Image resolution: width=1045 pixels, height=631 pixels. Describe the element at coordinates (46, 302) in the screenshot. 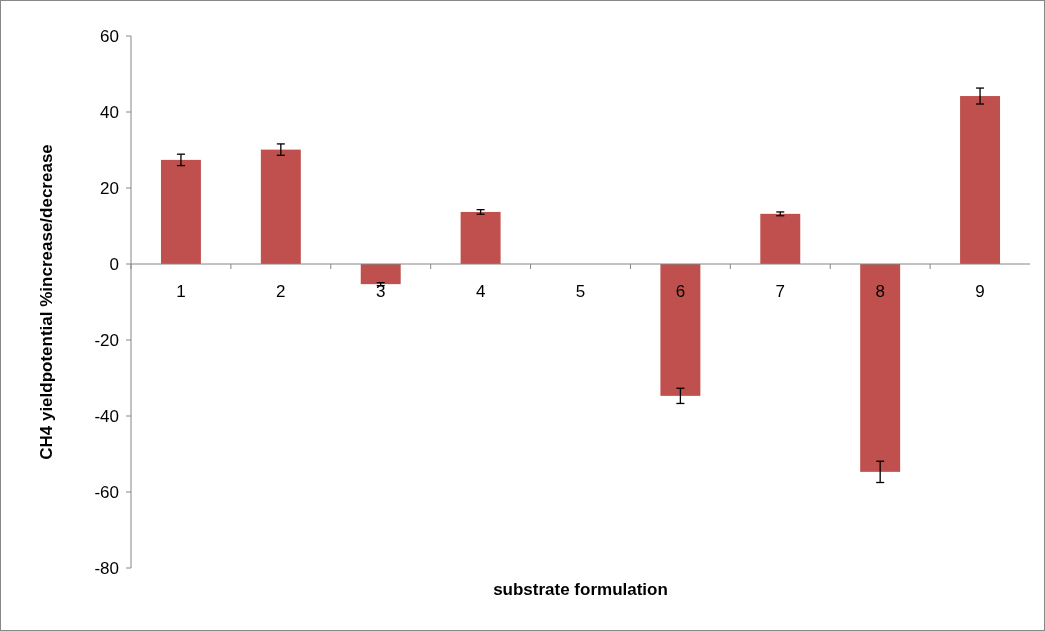

I see `y-axis-title: CH4 yieldpotential %increase/decrease` at that location.